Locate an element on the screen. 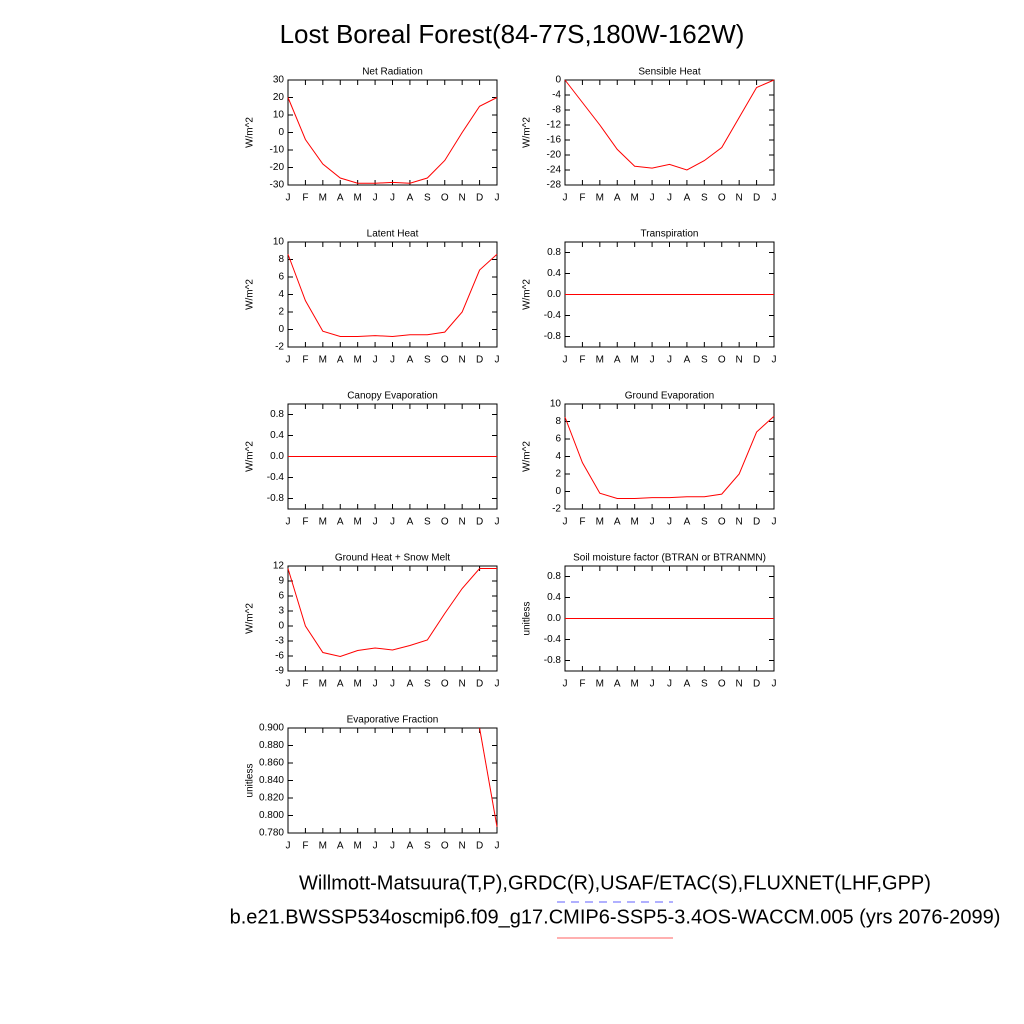 Image resolution: width=1024 pixels, height=1024 pixels. panel-title: Net Radiation is located at coordinates (392, 72).